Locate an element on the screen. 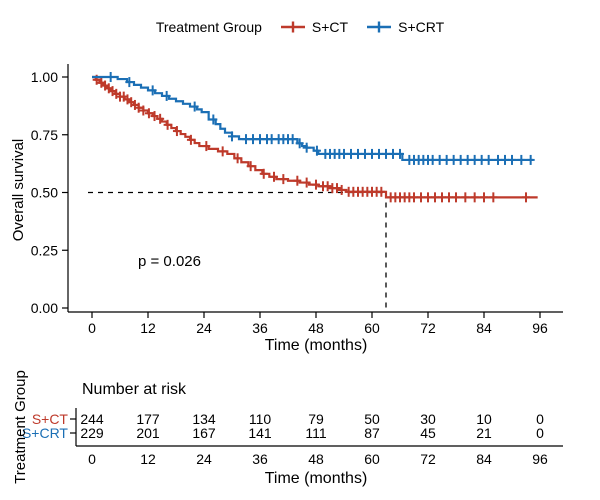 This screenshot has height=500, width=600. legend-item-sct: S+CT is located at coordinates (314, 27).